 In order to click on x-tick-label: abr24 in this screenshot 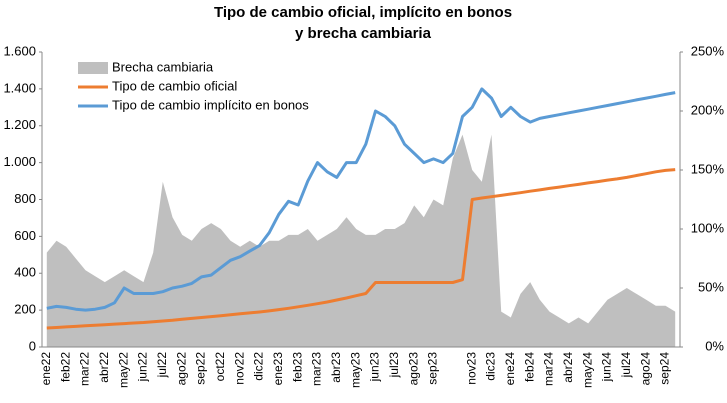, I will do `click(568, 367)`.